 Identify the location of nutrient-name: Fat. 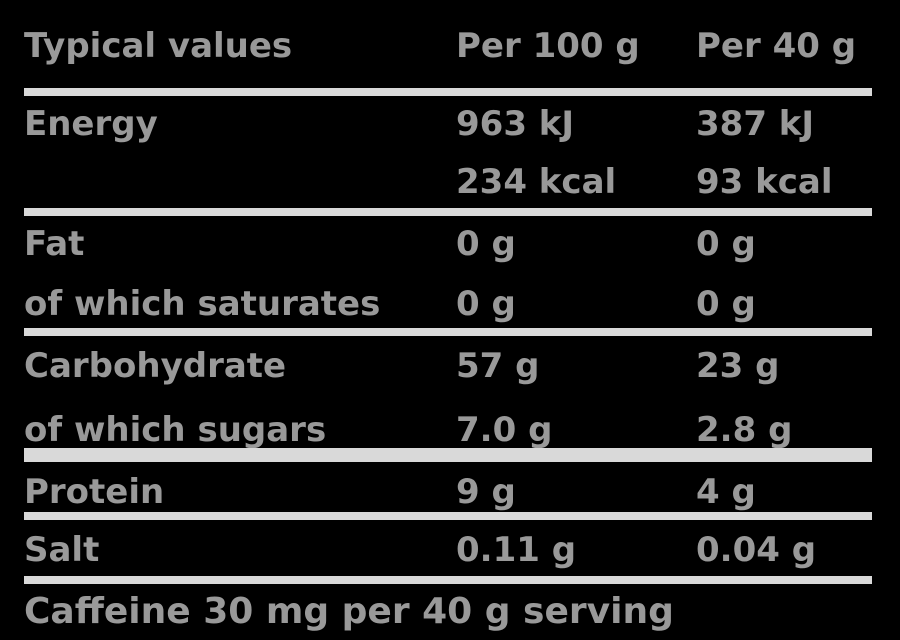
(54, 244).